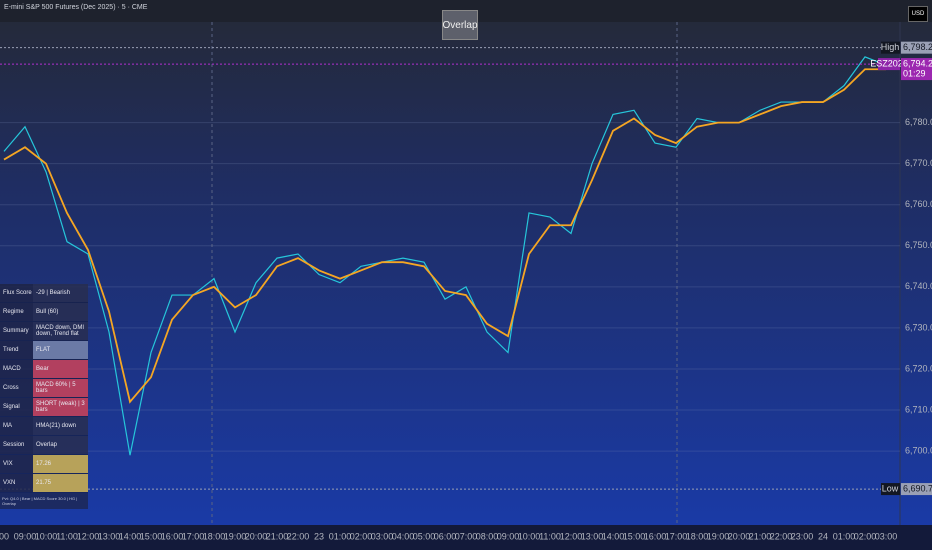 The height and width of the screenshot is (550, 932). I want to click on last-price: 6,794.25, so click(917, 63).